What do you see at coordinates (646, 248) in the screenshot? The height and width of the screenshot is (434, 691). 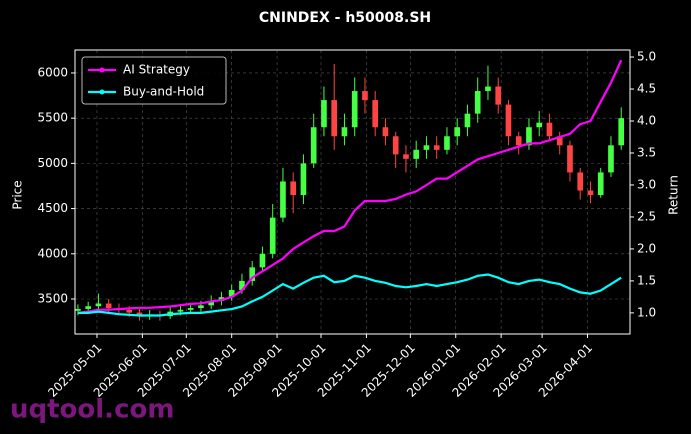 I see `y2-tick-label: 2.0` at bounding box center [646, 248].